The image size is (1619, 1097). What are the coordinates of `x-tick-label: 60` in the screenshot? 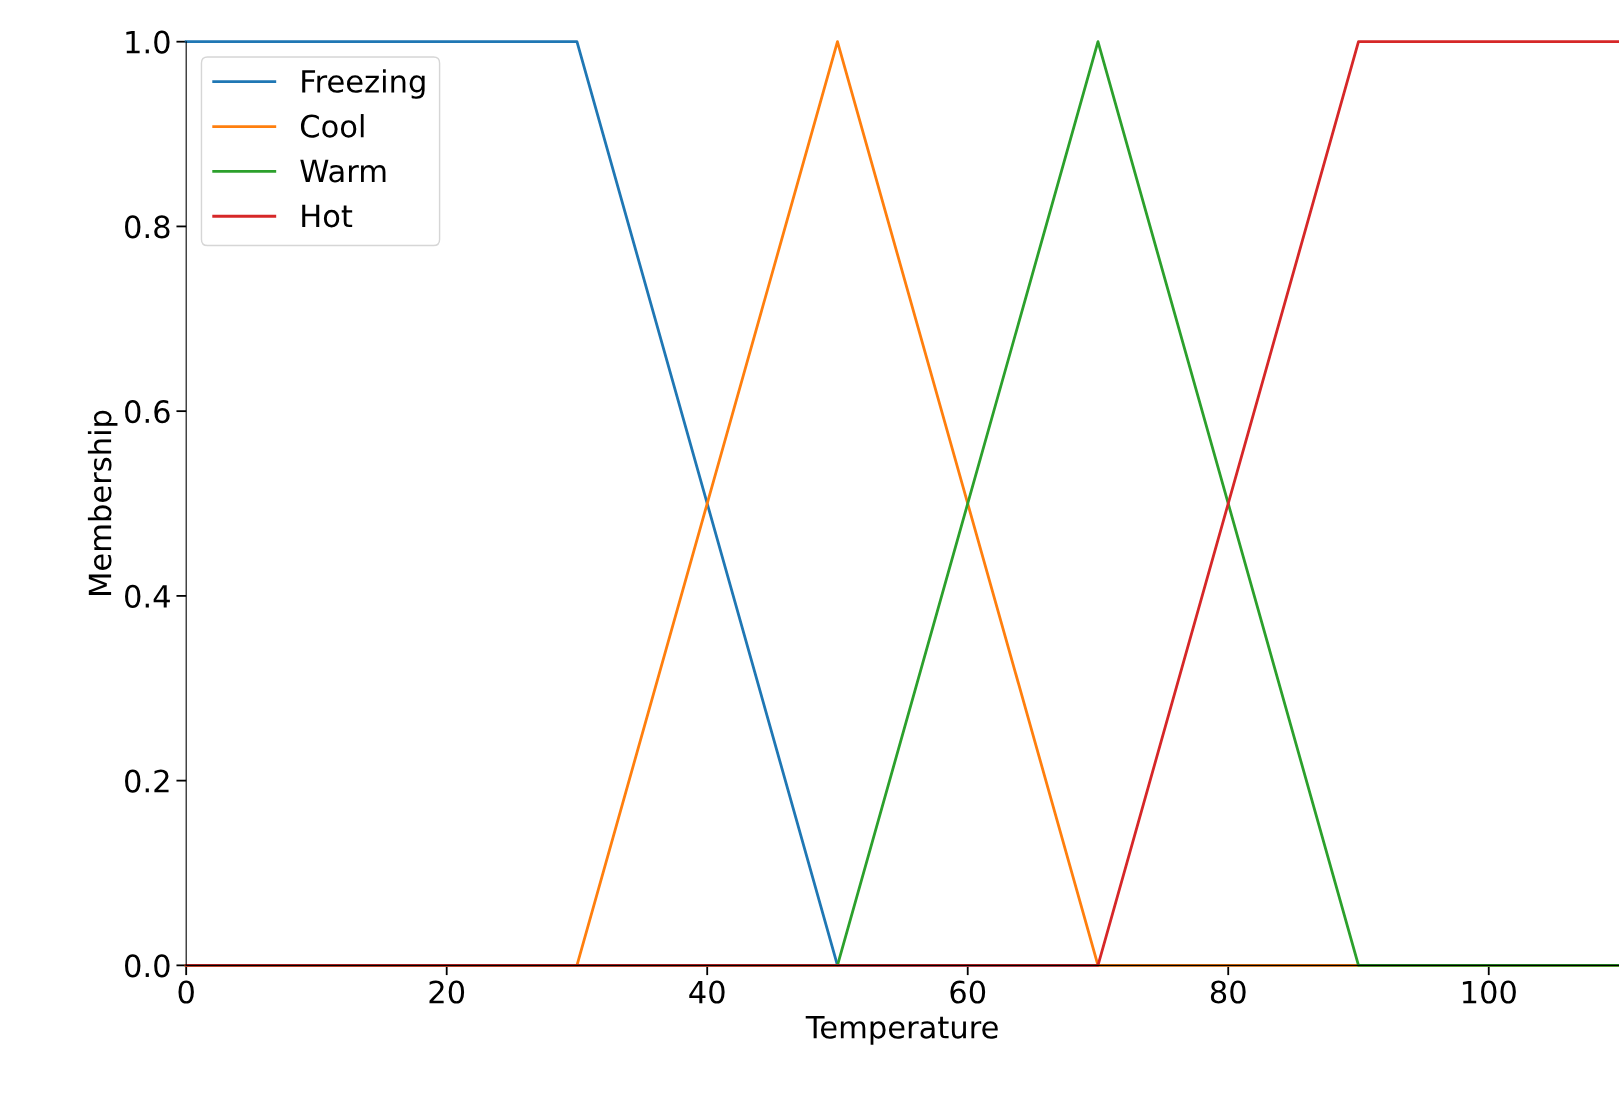 It's located at (968, 992).